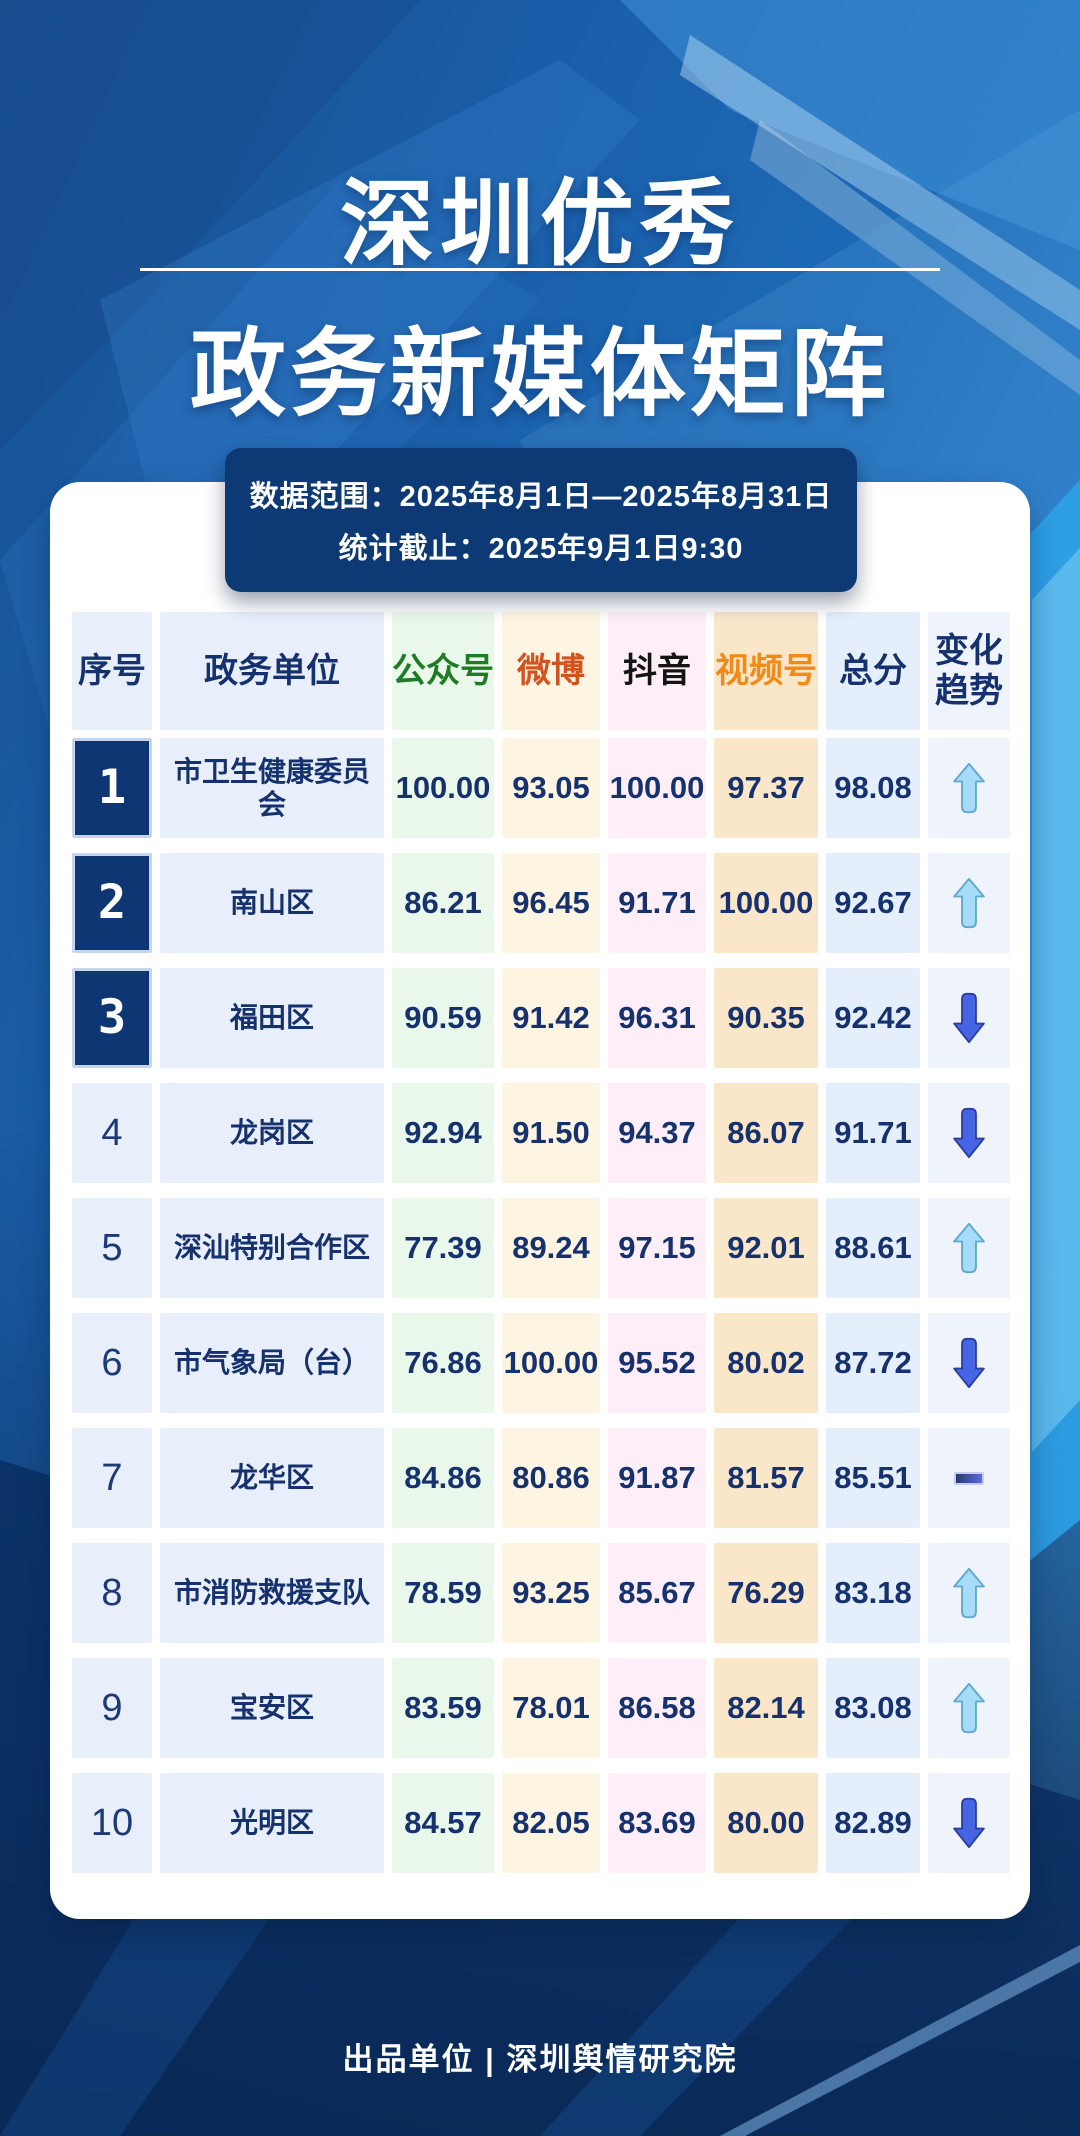 The image size is (1080, 2136). I want to click on weibo-score: 80.86, so click(551, 1477).